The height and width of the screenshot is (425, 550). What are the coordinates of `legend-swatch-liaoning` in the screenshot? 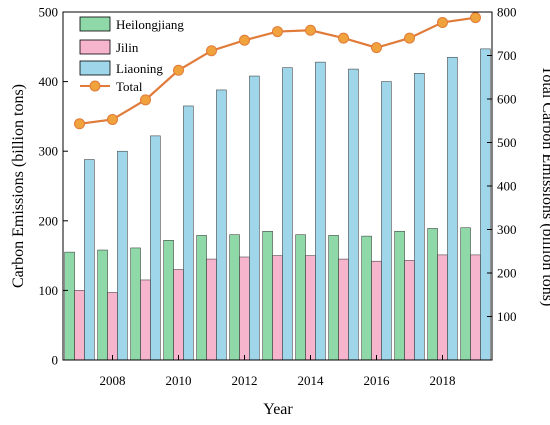 It's located at (95, 68).